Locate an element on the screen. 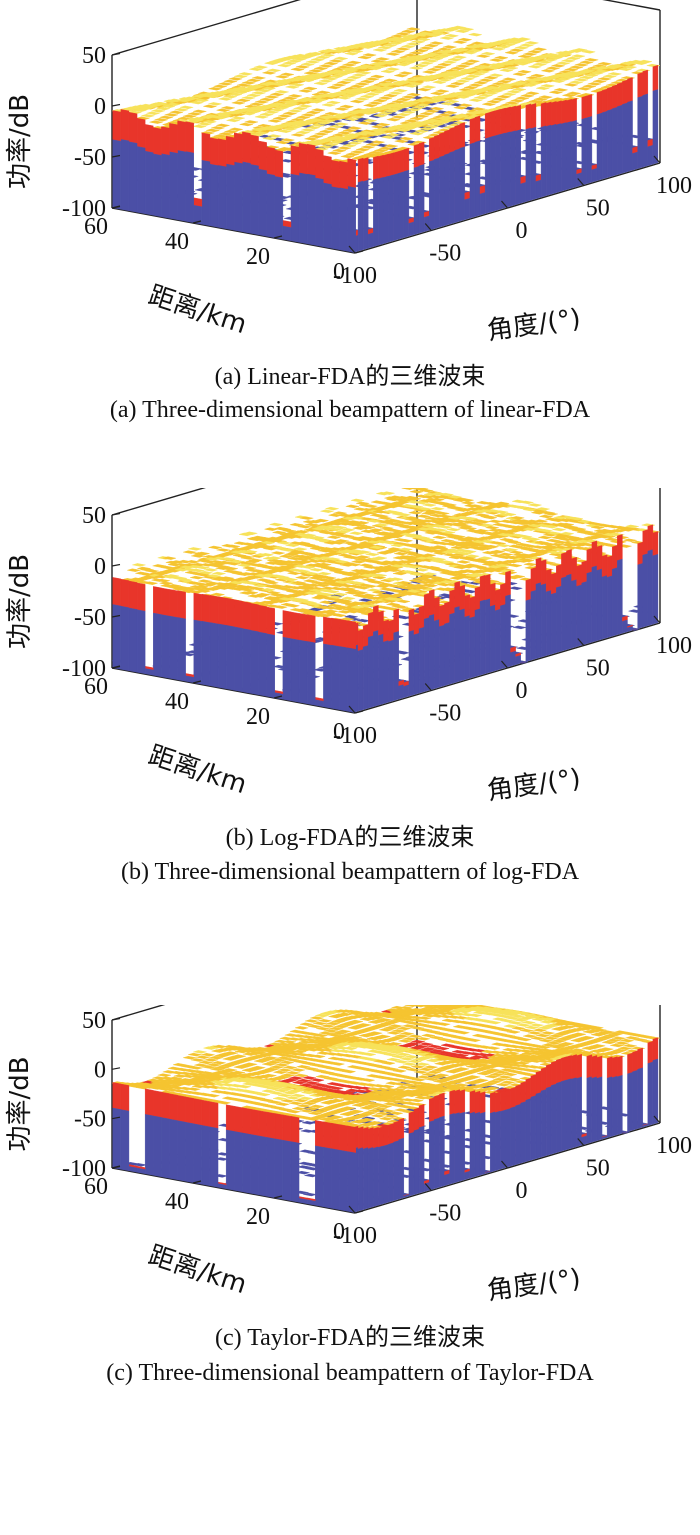 The width and height of the screenshot is (700, 1535). y-tick-label: 60 is located at coordinates (96, 687).